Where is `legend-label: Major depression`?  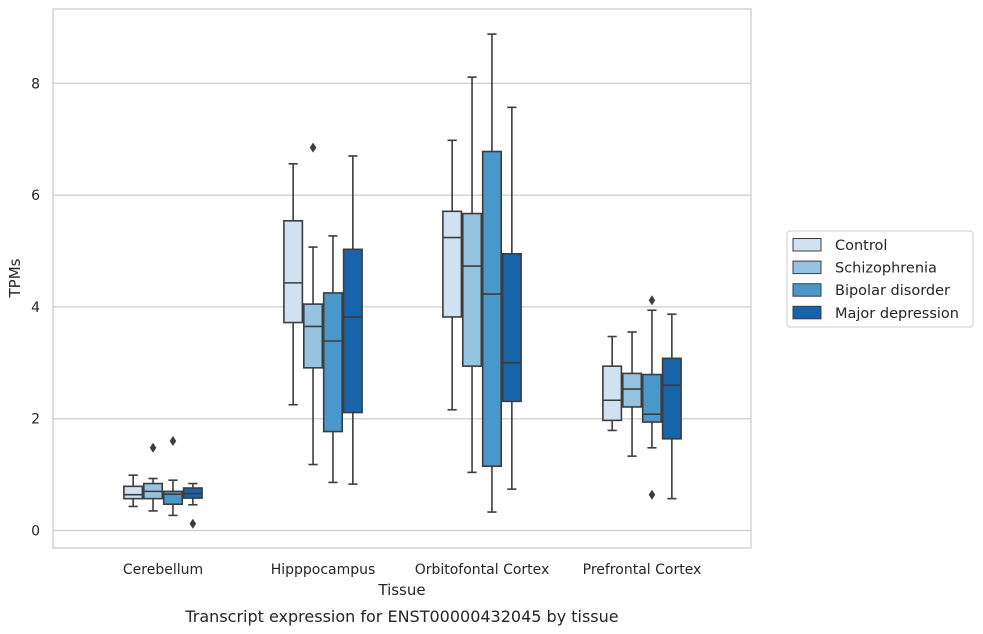
legend-label: Major depression is located at coordinates (897, 314).